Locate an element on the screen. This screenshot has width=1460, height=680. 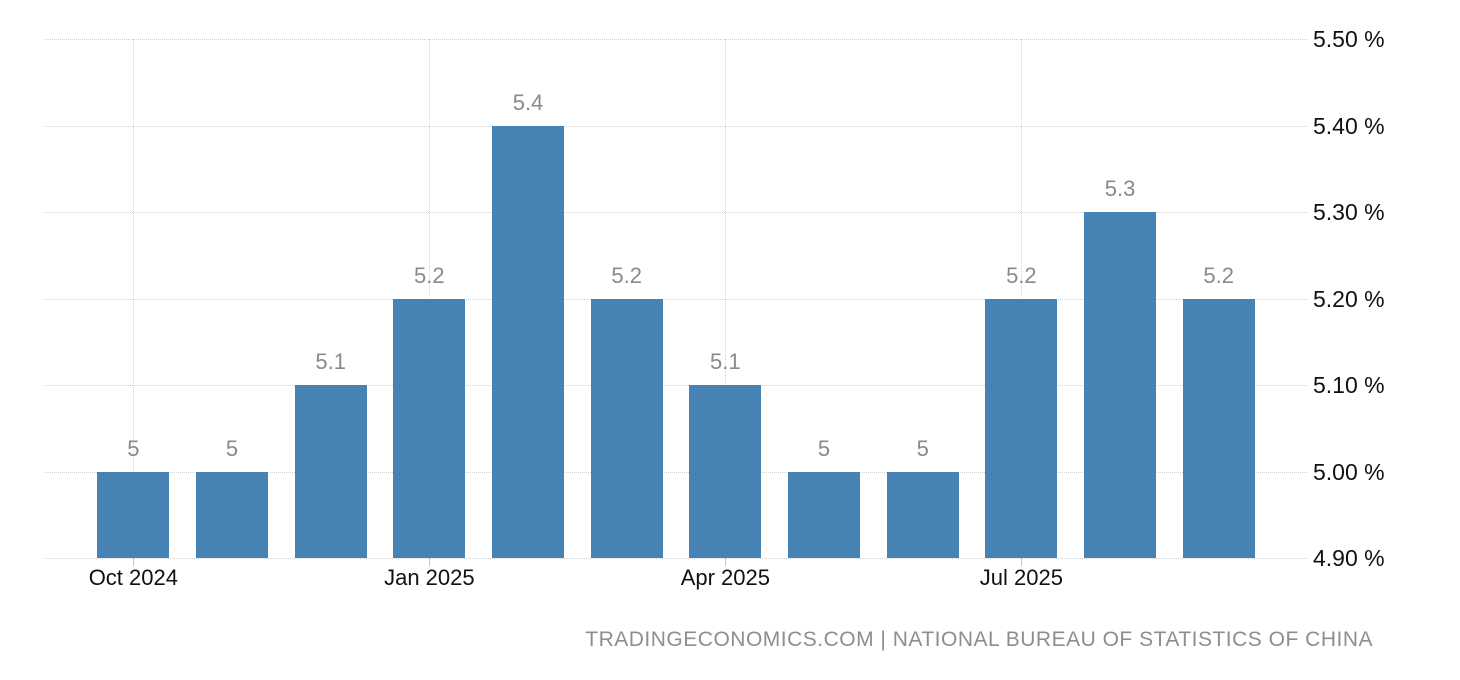
y-axis-tick-label: 5.20 % is located at coordinates (1349, 298).